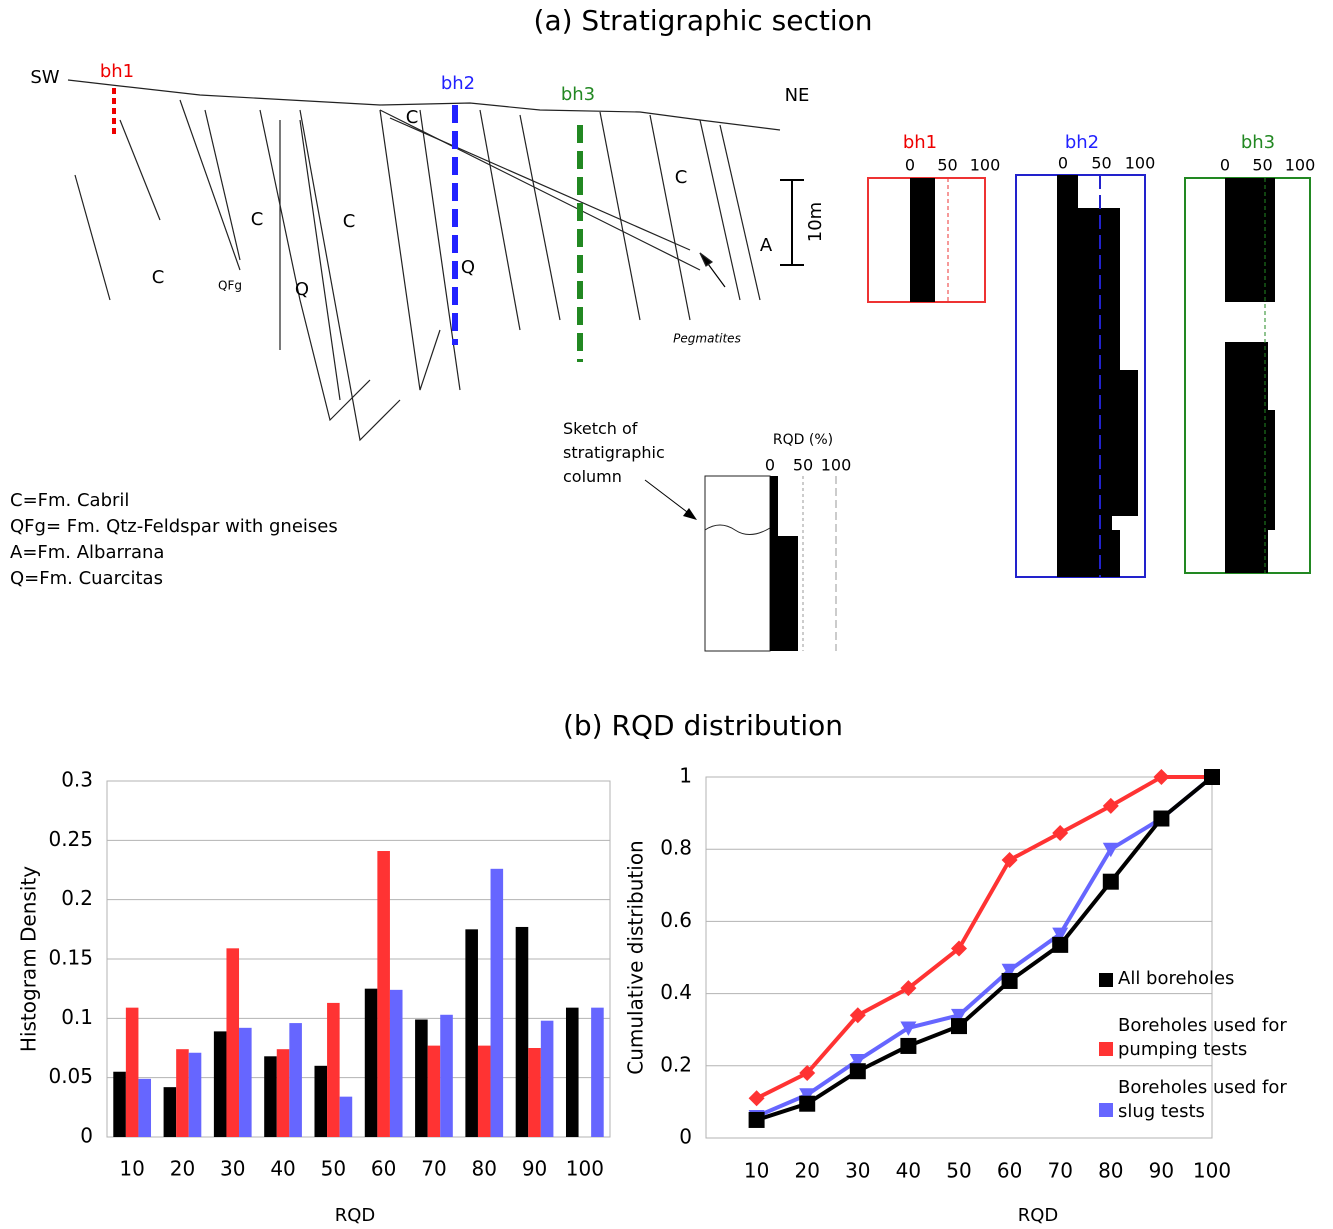 This screenshot has height=1229, width=1333. Describe the element at coordinates (803, 440) in the screenshot. I see `rqd-axis-label: RQD (%)` at that location.